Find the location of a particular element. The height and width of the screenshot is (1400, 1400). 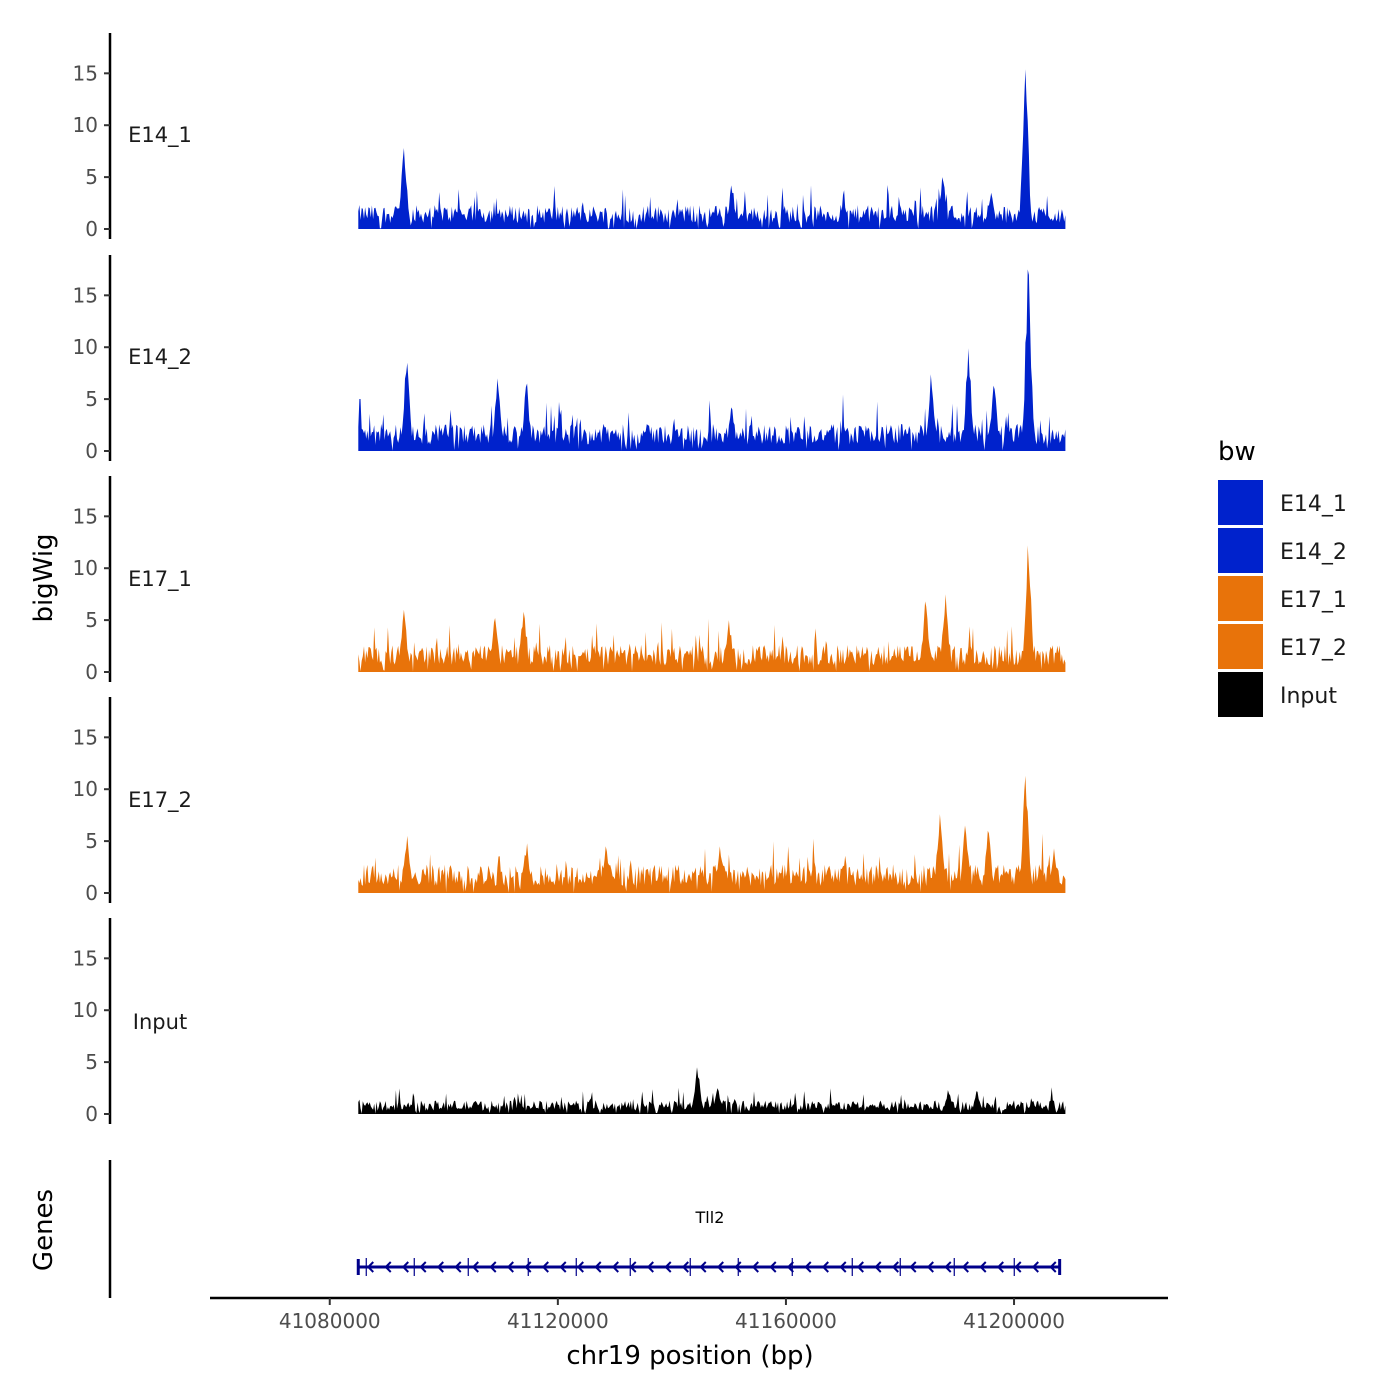

track-label: E14_1 is located at coordinates (160, 135).